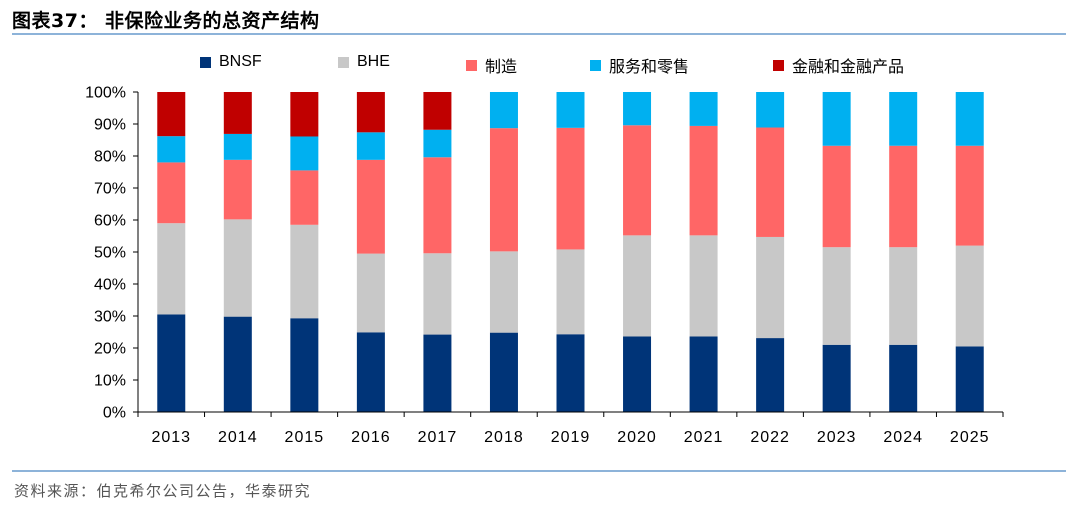 The width and height of the screenshot is (1080, 507). Describe the element at coordinates (110, 381) in the screenshot. I see `y-tick-label: 10%` at that location.